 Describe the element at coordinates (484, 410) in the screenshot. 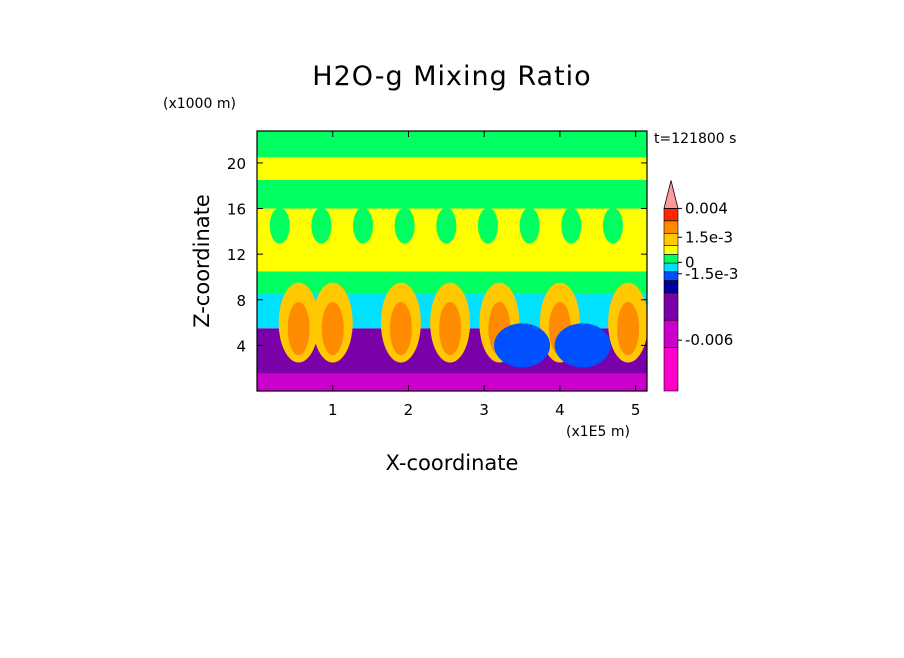

I see `x-tick-label: 3` at that location.